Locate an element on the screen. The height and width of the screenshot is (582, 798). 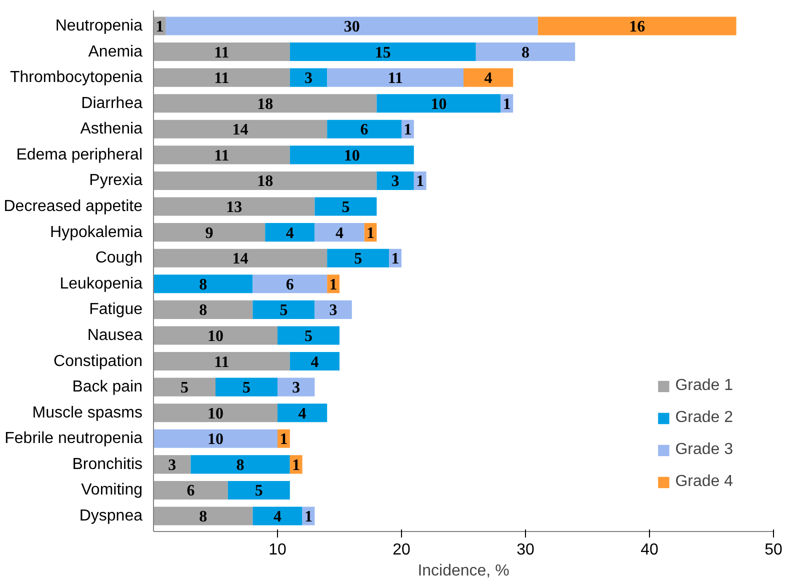
x-tick-label: 10 is located at coordinates (277, 550).